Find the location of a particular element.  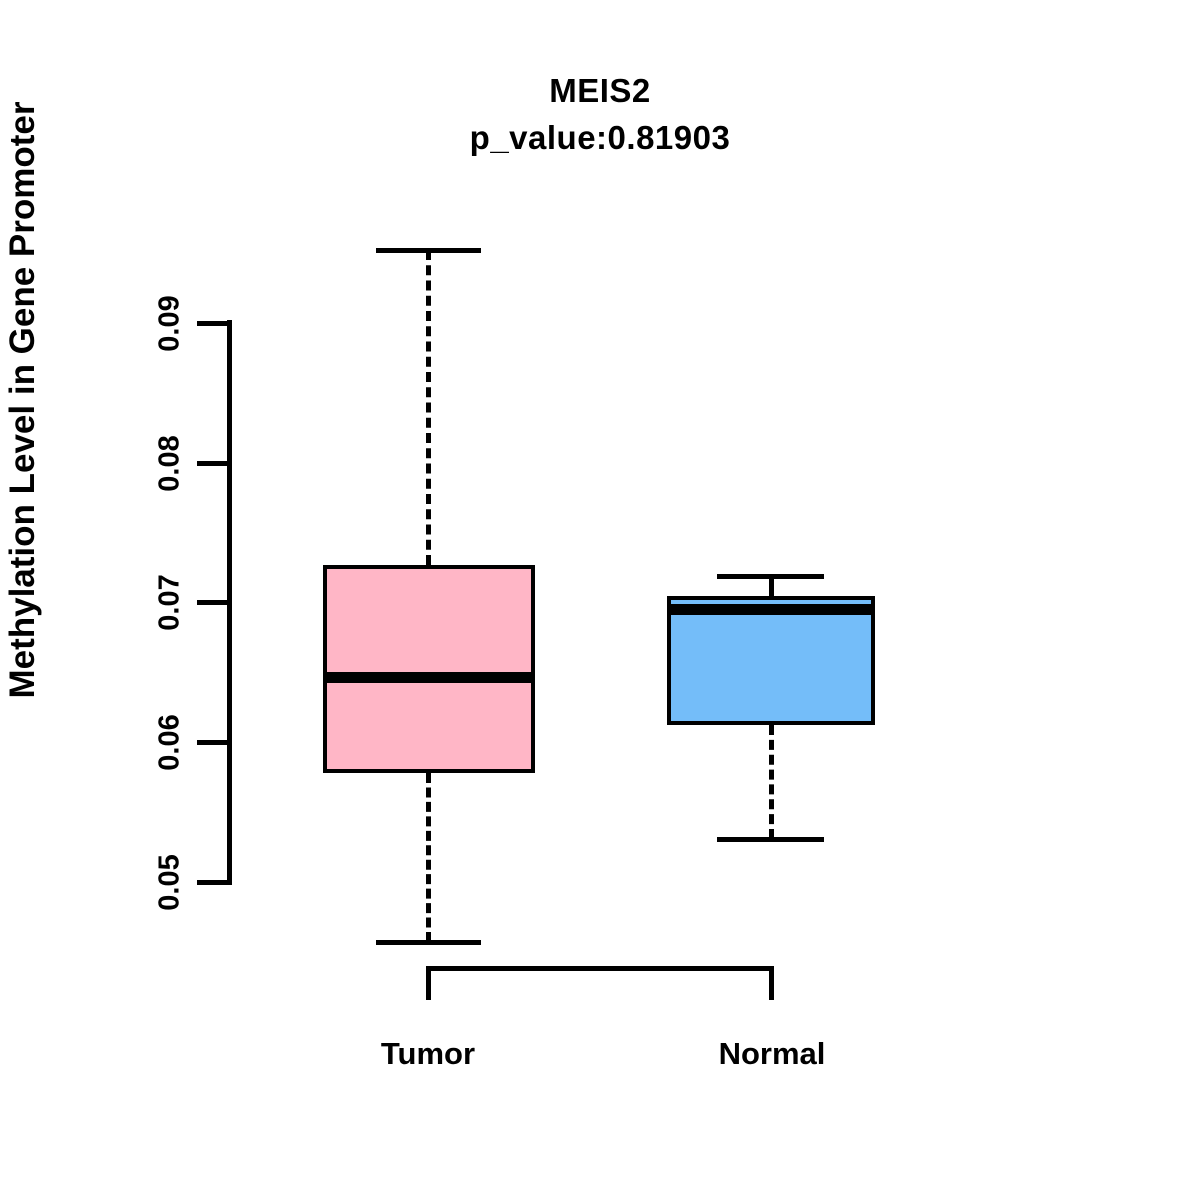

normal-lower-whisker-cap is located at coordinates (770, 839).